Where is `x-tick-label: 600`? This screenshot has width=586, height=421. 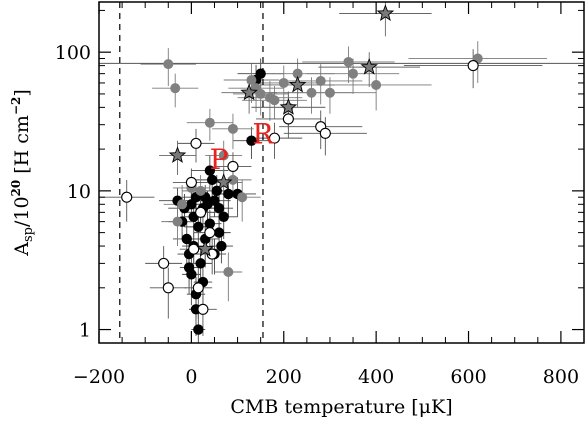 x-tick-label: 600 is located at coordinates (468, 377).